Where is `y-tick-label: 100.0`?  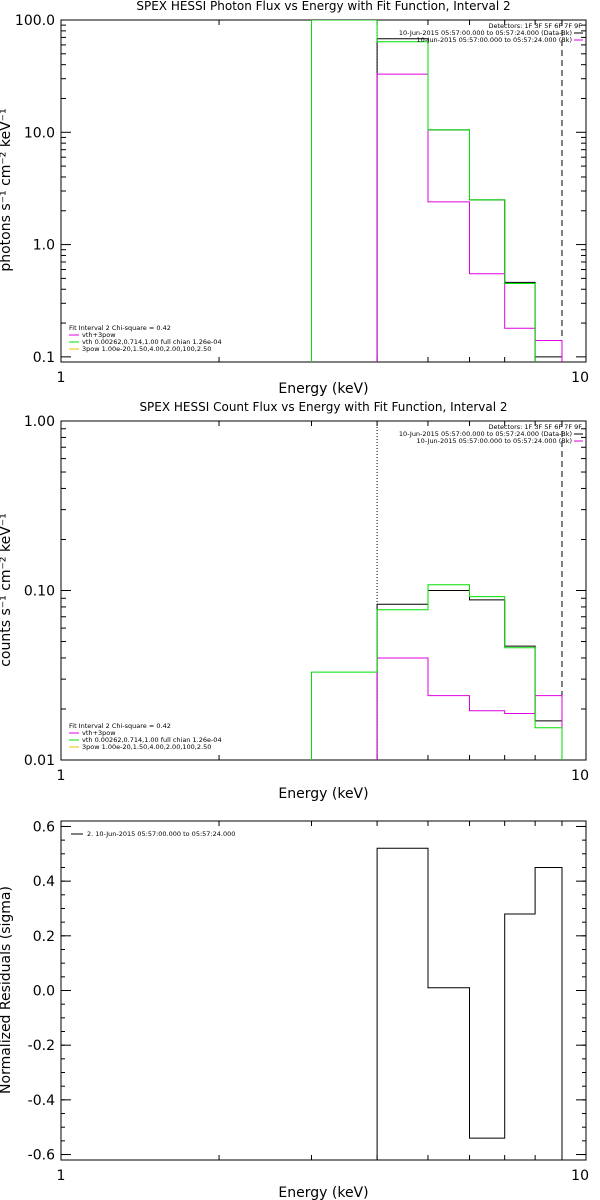
y-tick-label: 100.0 is located at coordinates (35, 21).